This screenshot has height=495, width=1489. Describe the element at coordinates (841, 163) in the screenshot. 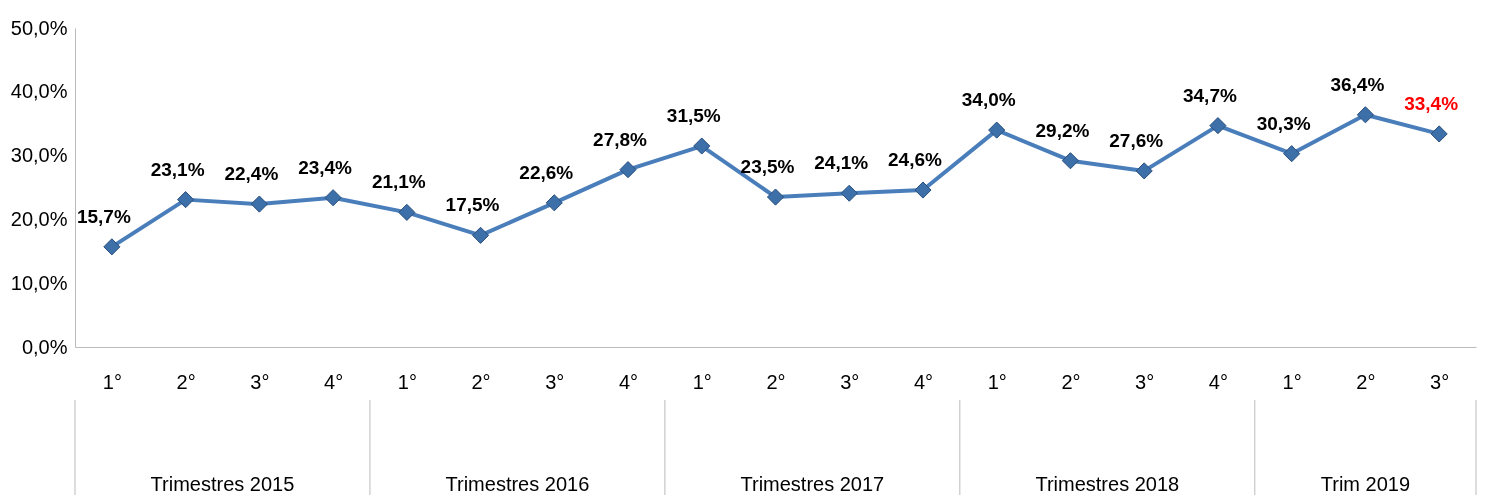

I see `text: 24,1%` at that location.